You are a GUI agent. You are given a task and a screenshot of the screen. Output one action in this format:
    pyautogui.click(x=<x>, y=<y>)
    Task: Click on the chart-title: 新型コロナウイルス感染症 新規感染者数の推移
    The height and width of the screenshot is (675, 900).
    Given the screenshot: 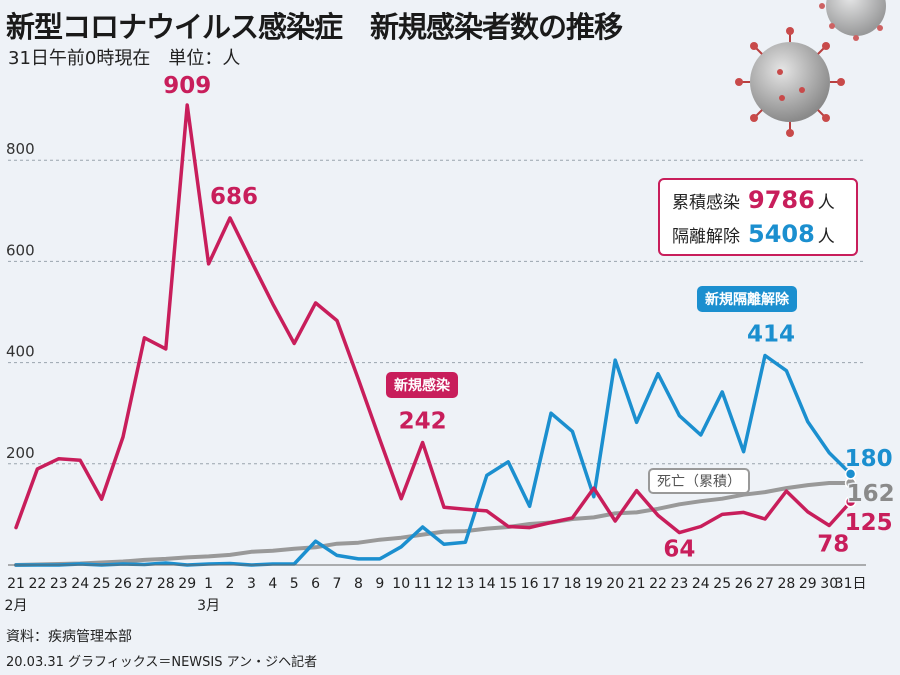 What is the action you would take?
    pyautogui.click(x=314, y=27)
    